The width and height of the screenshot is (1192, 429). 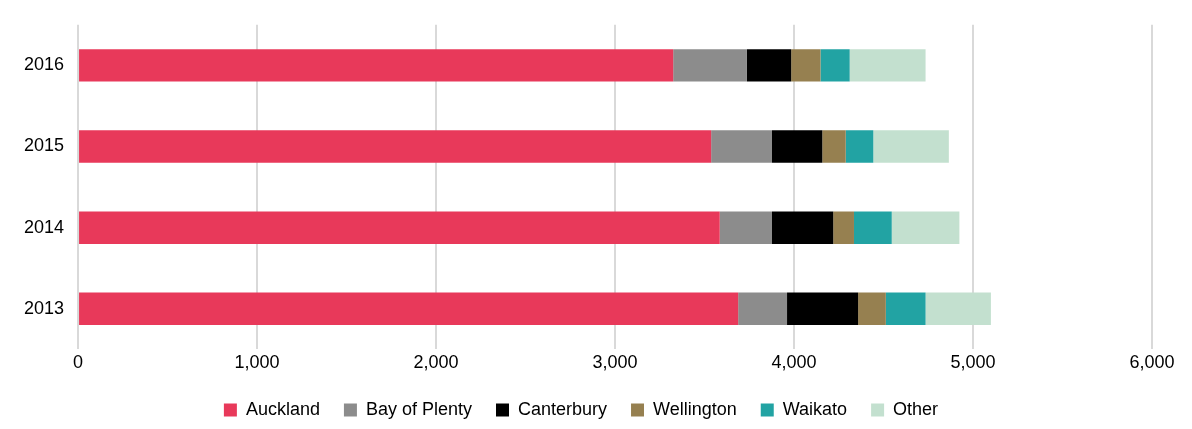 What do you see at coordinates (1152, 362) in the screenshot?
I see `x-tick-label: 6,000` at bounding box center [1152, 362].